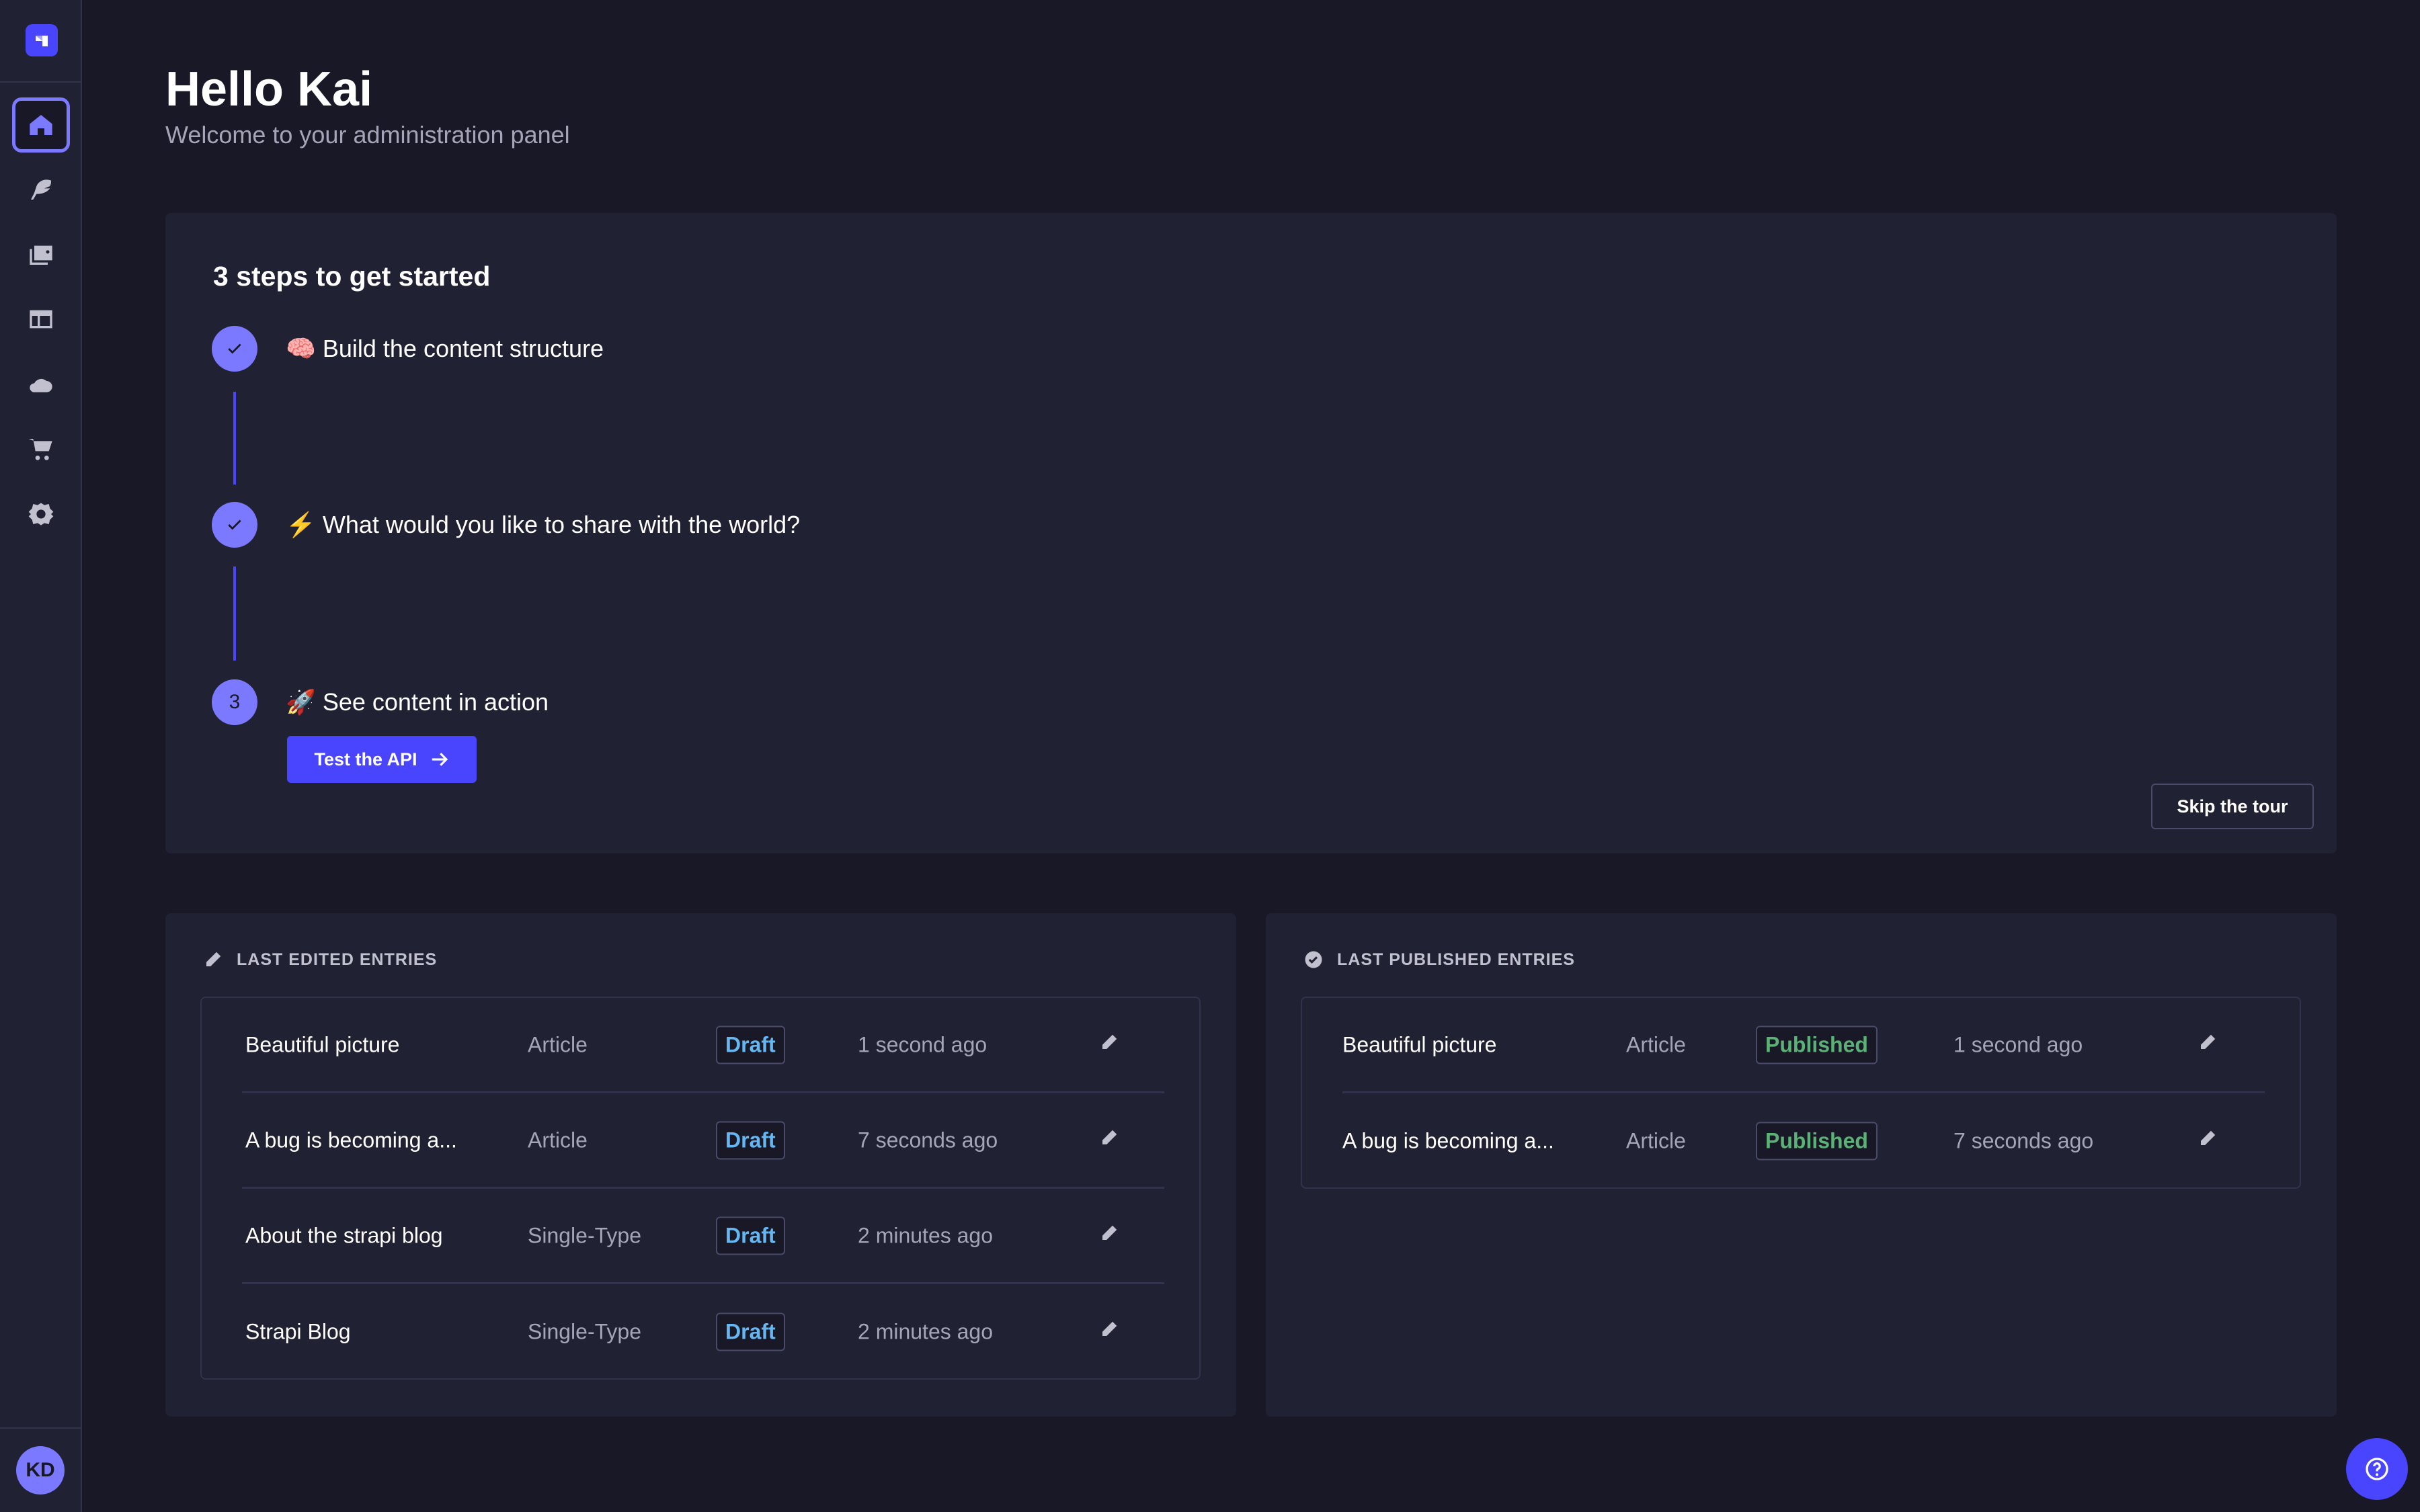 This screenshot has height=1512, width=2420. I want to click on onboarding-title: 3 steps to get started, so click(352, 277).